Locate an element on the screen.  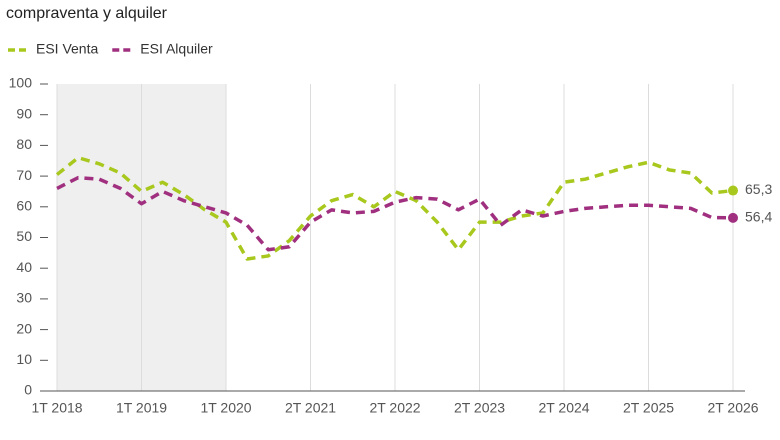
end-label: 65,3 is located at coordinates (758, 189).